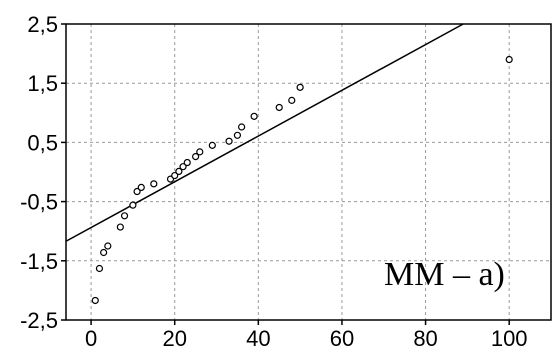 The height and width of the screenshot is (351, 554). What do you see at coordinates (39, 320) in the screenshot?
I see `y-tick-label: -2,5` at bounding box center [39, 320].